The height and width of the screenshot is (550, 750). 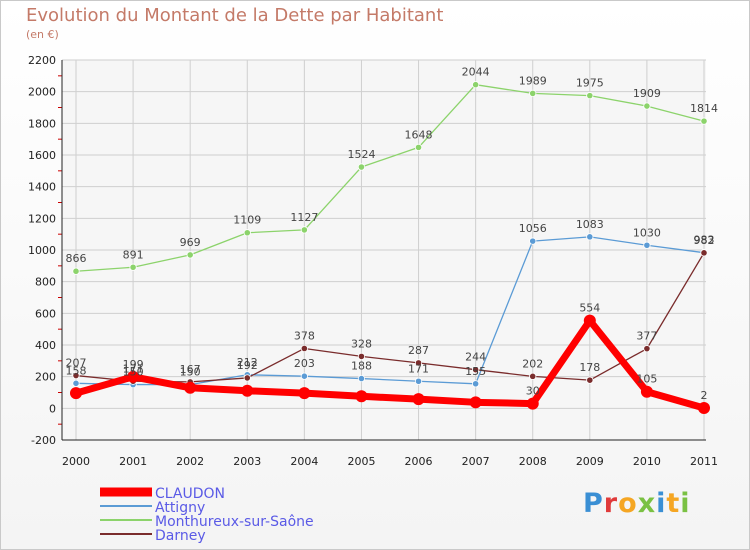 What do you see at coordinates (646, 379) in the screenshot?
I see `data-label: 105` at bounding box center [646, 379].